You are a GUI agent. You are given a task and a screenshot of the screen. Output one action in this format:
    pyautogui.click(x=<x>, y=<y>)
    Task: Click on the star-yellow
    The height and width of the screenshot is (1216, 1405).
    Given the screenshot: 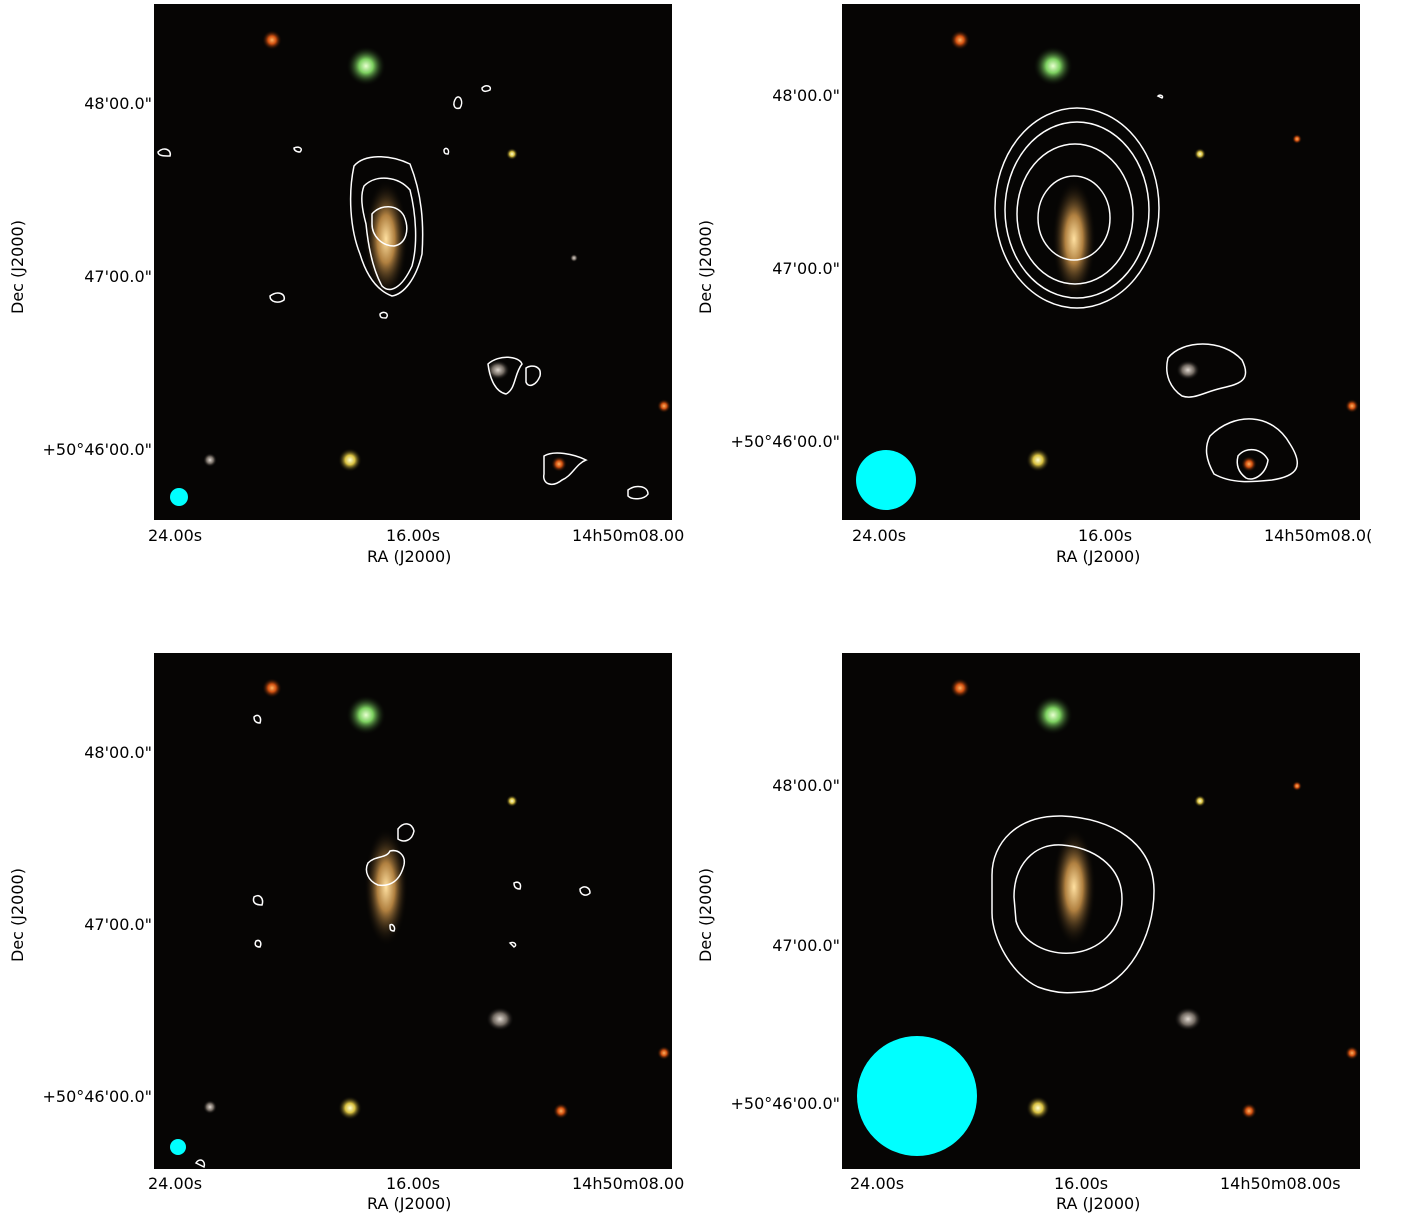 What is the action you would take?
    pyautogui.click(x=350, y=460)
    